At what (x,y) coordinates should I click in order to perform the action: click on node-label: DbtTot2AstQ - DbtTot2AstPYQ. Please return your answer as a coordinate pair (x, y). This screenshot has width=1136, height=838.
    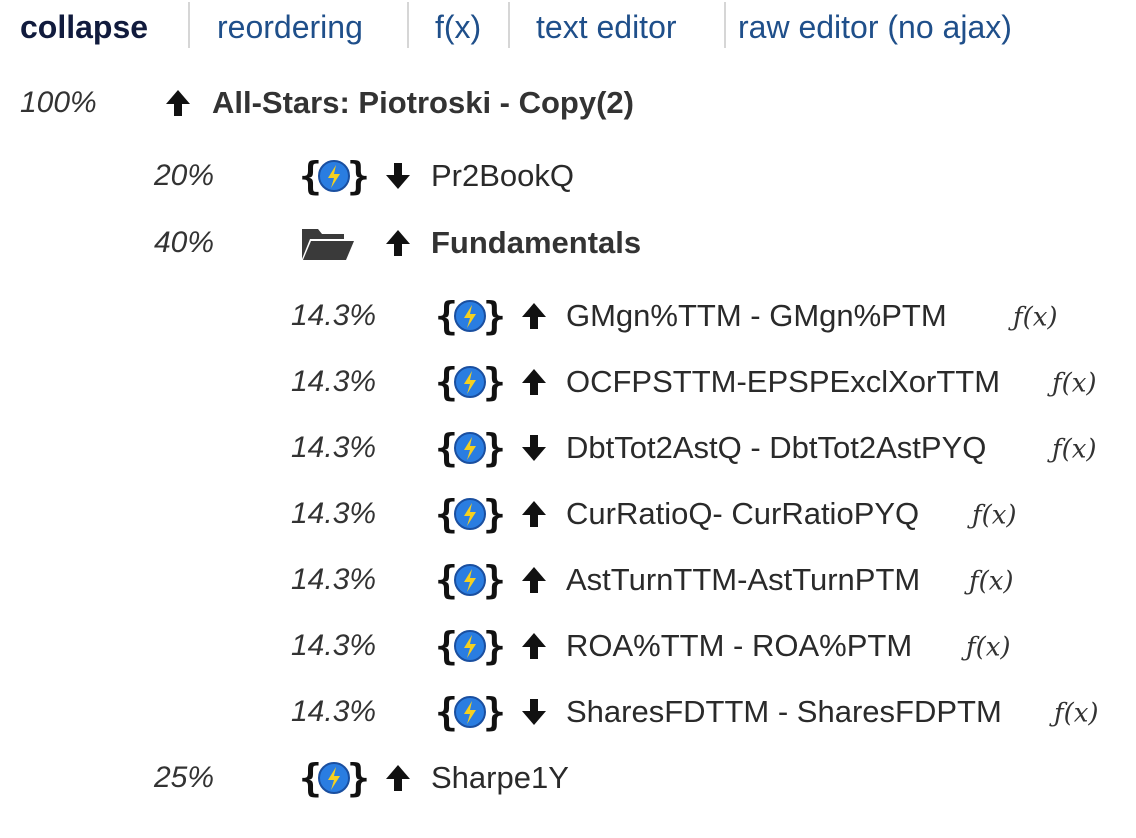
    Looking at the image, I should click on (776, 447).